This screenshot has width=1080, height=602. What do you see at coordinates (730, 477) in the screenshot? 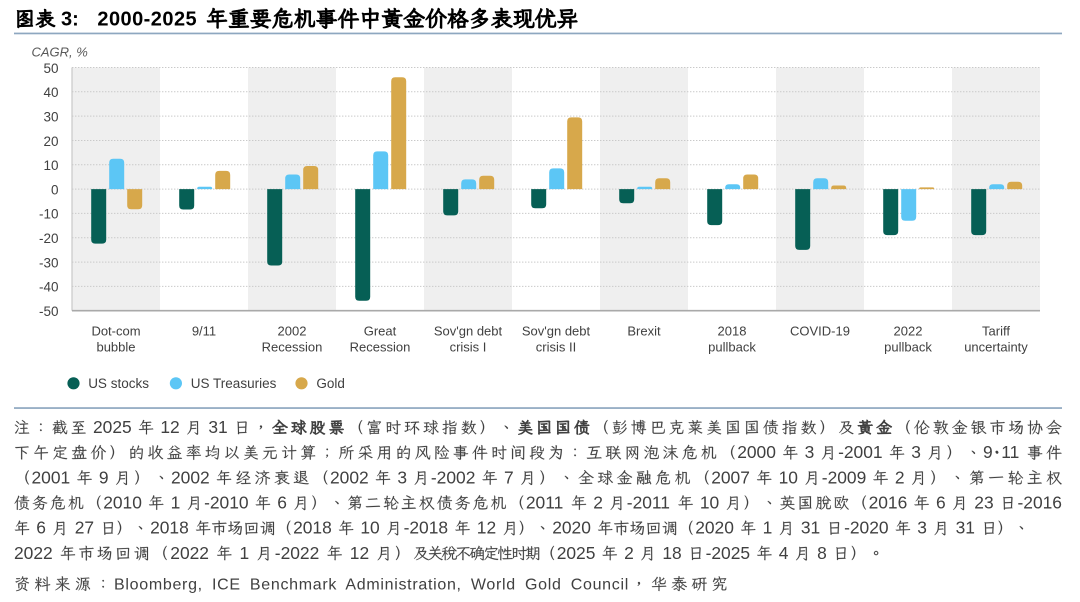
I see `svg-text: 2007` at bounding box center [730, 477].